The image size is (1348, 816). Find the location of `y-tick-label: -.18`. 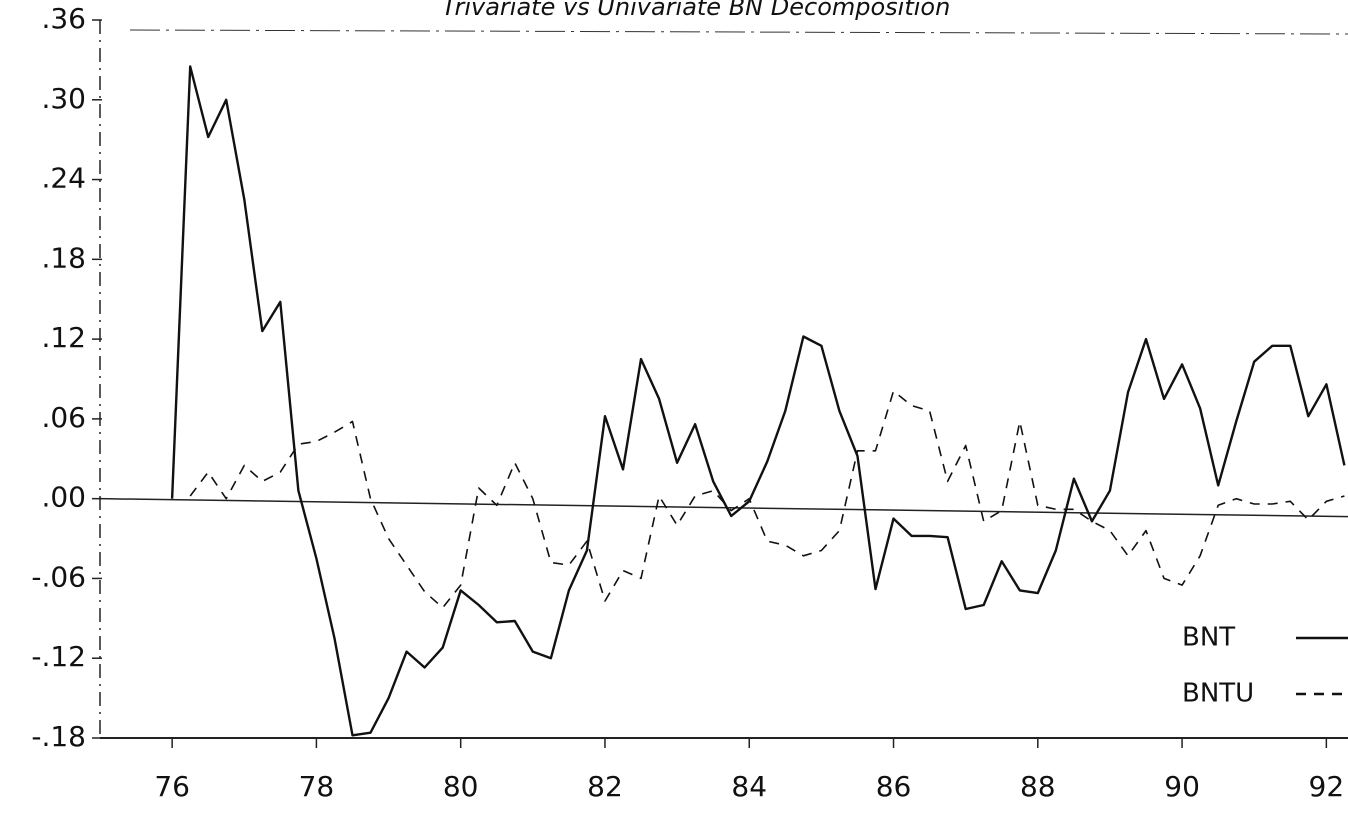

y-tick-label: -.18 is located at coordinates (58, 736).